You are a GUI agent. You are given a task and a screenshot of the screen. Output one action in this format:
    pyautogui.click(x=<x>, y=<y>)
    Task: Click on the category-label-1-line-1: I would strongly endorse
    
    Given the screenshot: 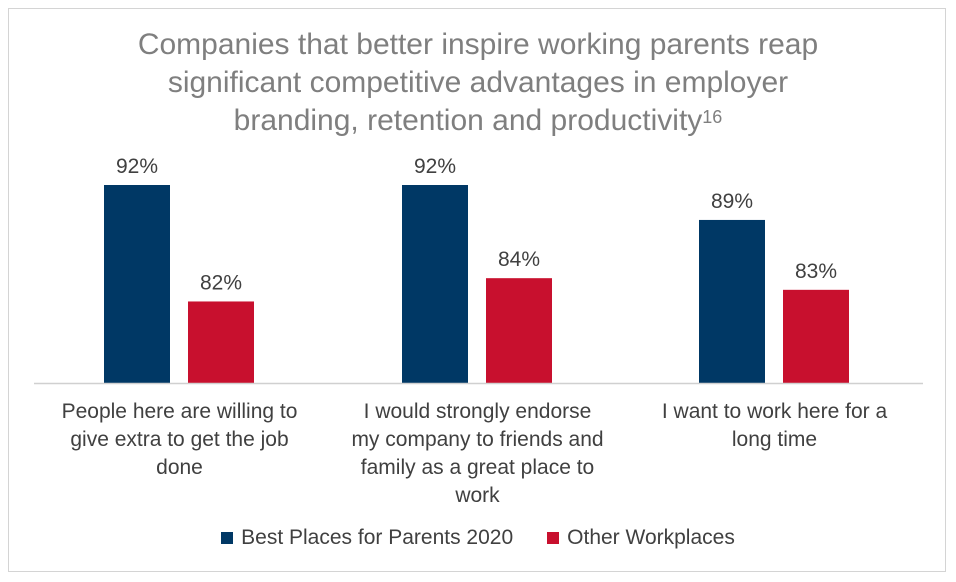 What is the action you would take?
    pyautogui.click(x=477, y=411)
    